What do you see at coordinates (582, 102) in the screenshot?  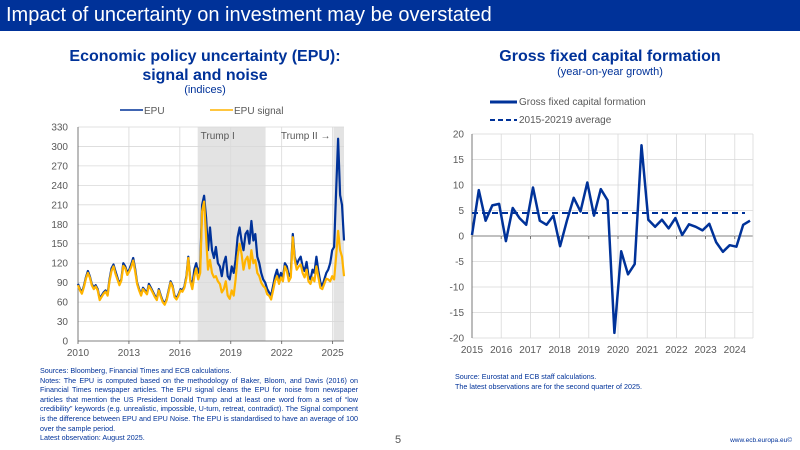 I see `legend-gfcf-label: Gross fixed capital formation` at bounding box center [582, 102].